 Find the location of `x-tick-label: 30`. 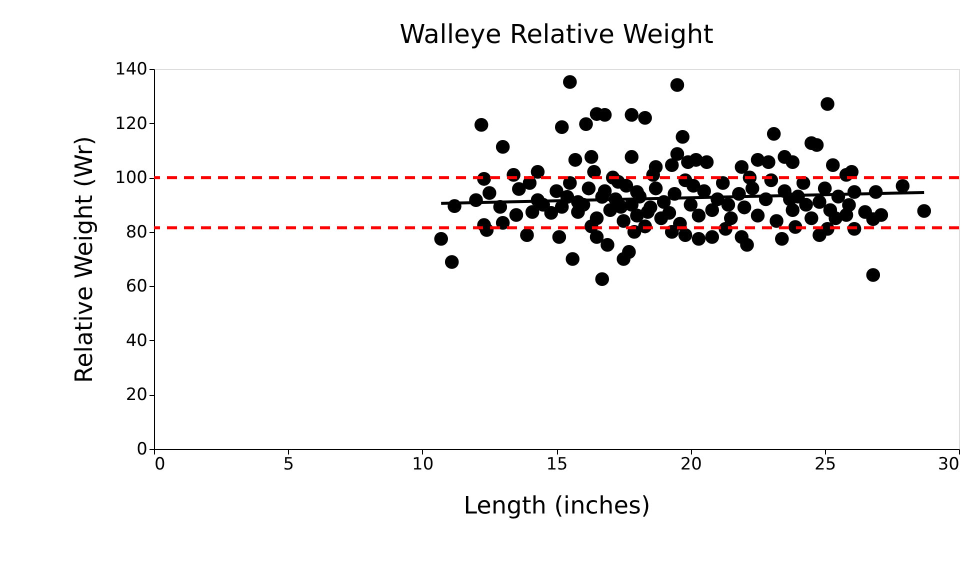

x-tick-label: 30 is located at coordinates (949, 464).